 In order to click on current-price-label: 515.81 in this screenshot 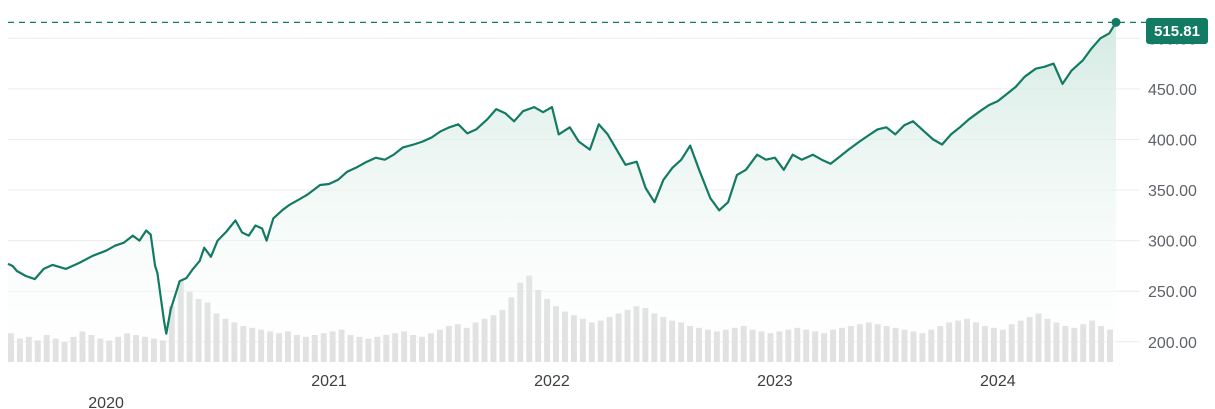, I will do `click(1177, 31)`.